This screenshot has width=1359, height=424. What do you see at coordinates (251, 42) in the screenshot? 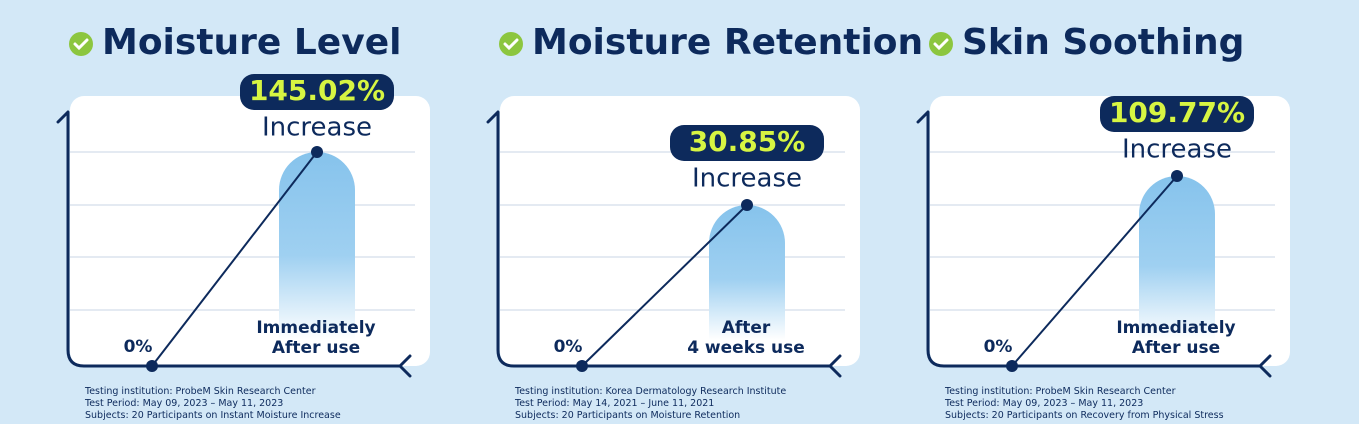
I see `panel-title: Moisture Level` at bounding box center [251, 42].